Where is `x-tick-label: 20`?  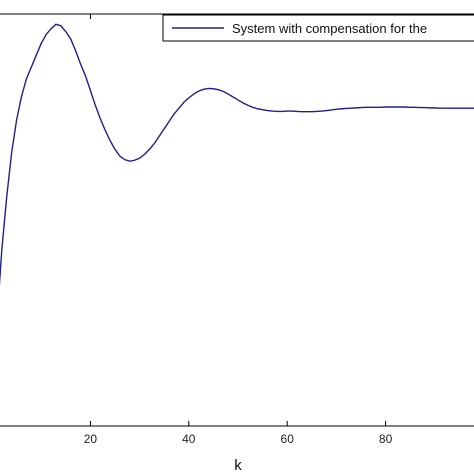 x-tick-label: 20 is located at coordinates (91, 439).